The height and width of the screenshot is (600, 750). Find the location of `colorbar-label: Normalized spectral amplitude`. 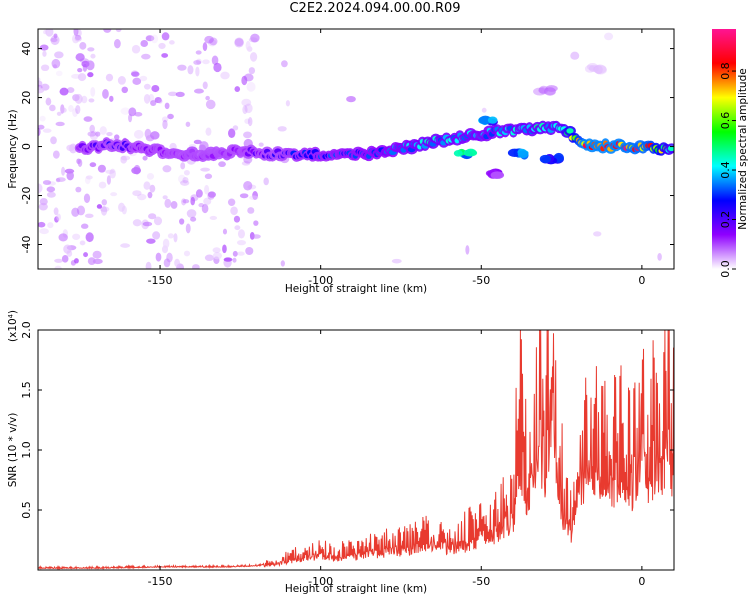

colorbar-label: Normalized spectral amplitude is located at coordinates (743, 148).